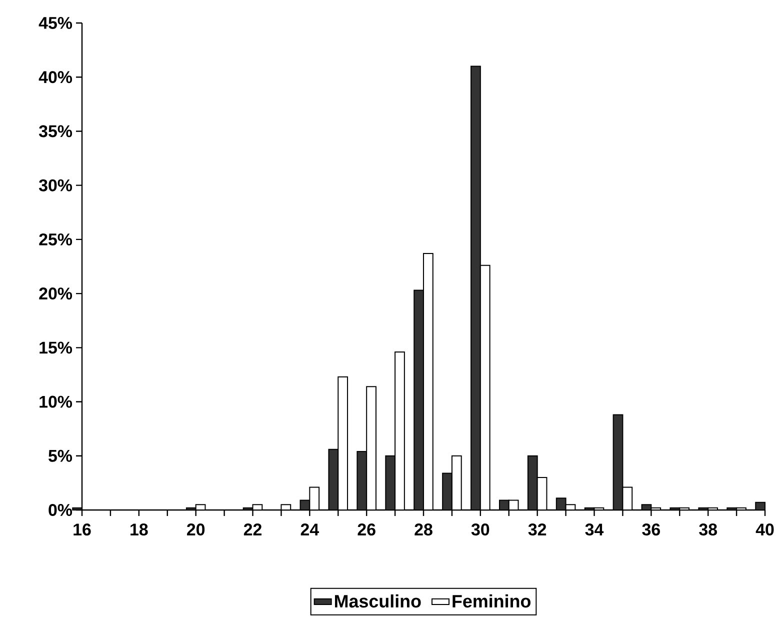  What do you see at coordinates (491, 601) in the screenshot?
I see `legend-label: Feminino` at bounding box center [491, 601].